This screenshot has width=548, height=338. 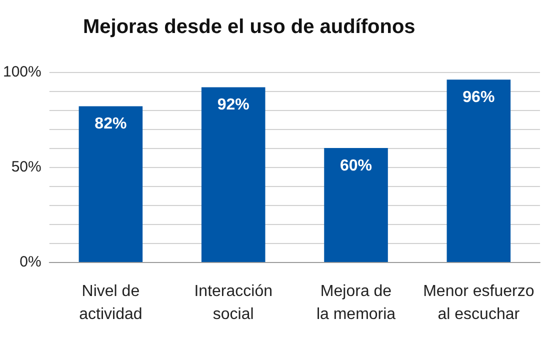 I want to click on x-tick-label: Interacción social, so click(x=233, y=303).